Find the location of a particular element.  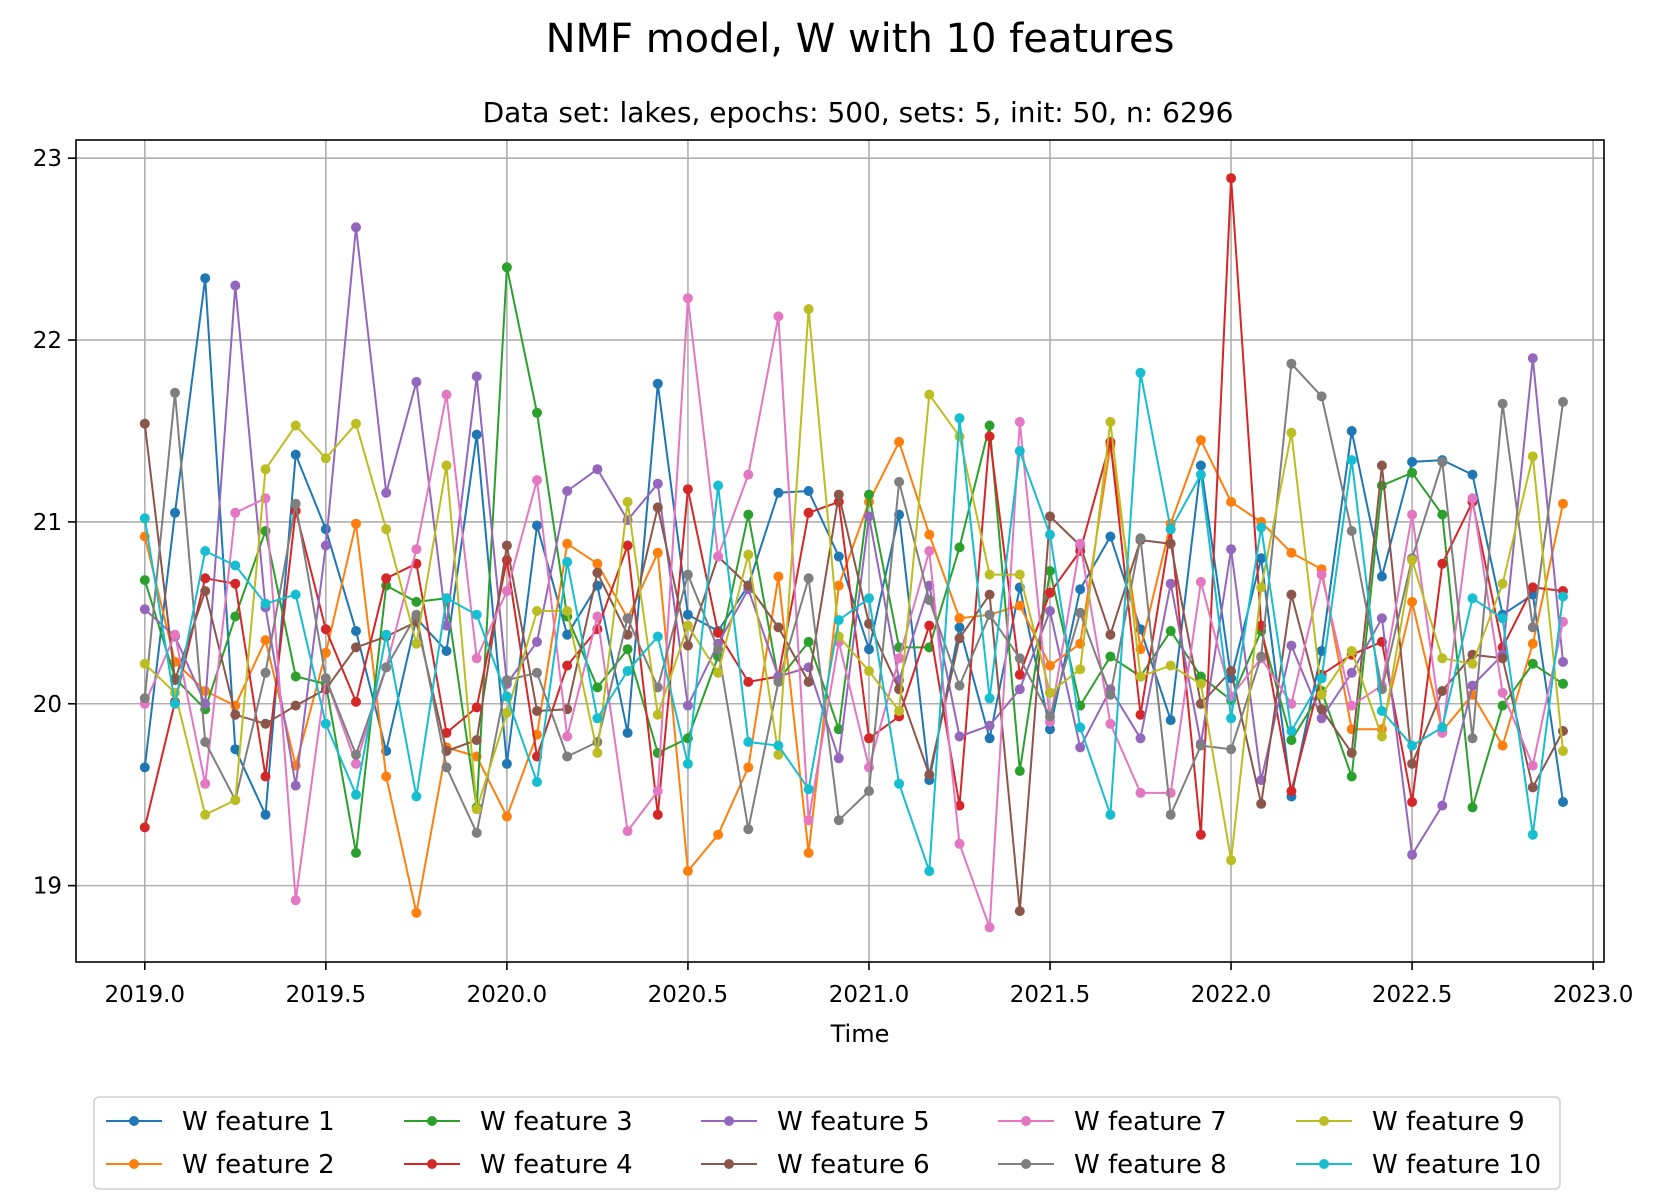

x-tick-label: 2020.0 is located at coordinates (507, 995).